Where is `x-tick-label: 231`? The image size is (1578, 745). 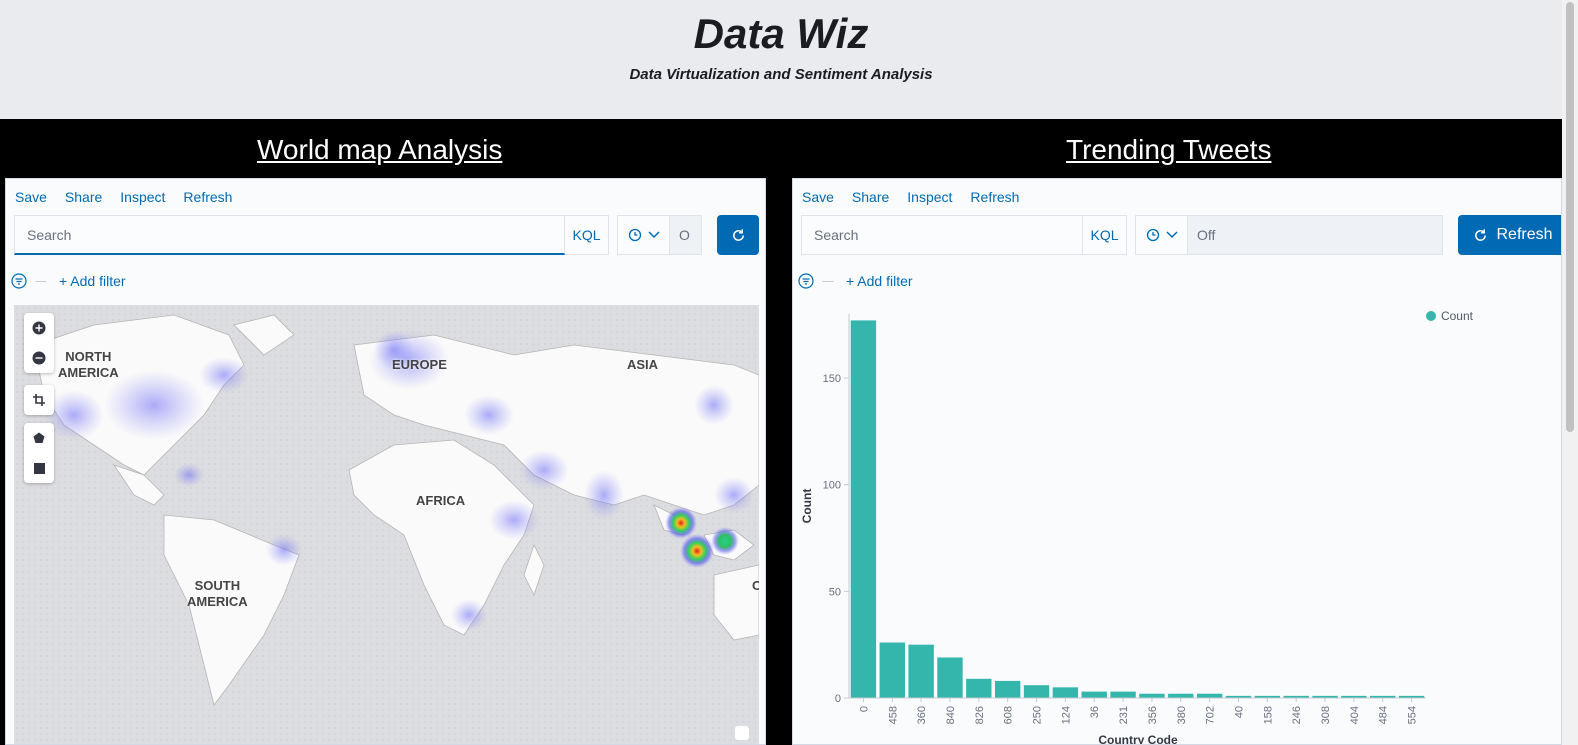 x-tick-label: 231 is located at coordinates (1124, 715).